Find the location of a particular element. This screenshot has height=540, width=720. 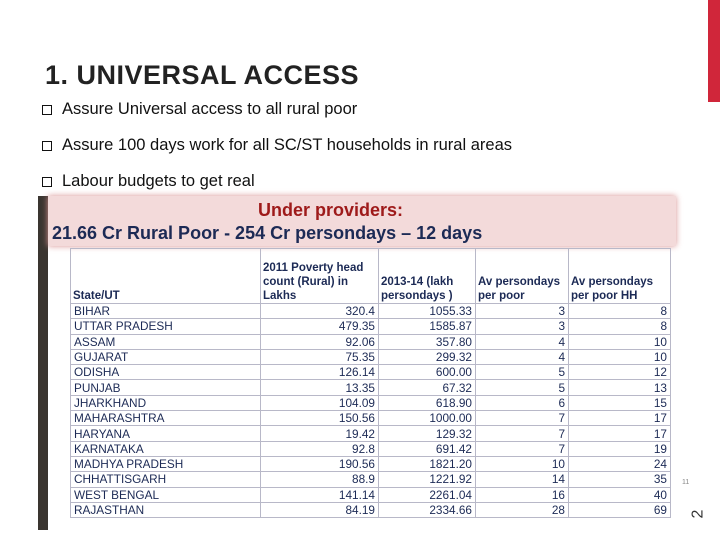

image-header is located at coordinates (362, 221).